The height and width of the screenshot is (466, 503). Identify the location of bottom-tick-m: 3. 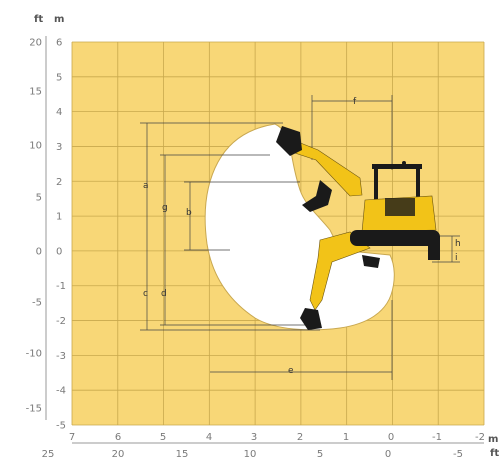
(254, 437).